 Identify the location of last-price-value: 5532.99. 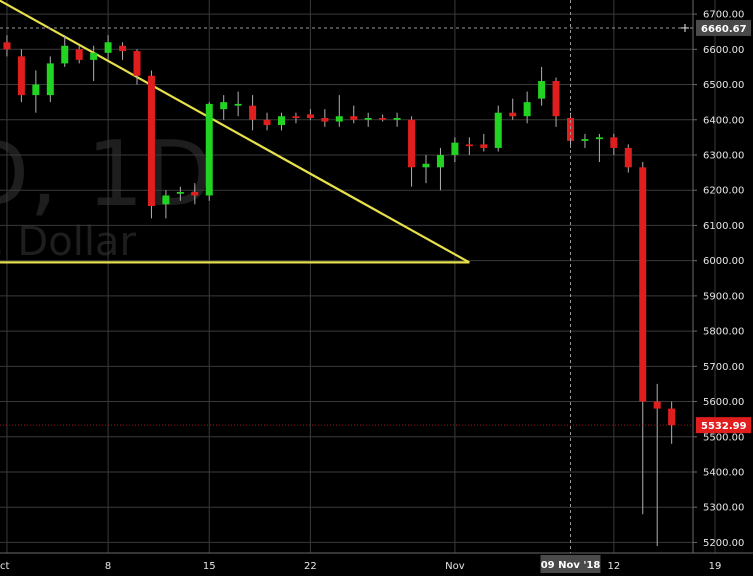
(724, 426).